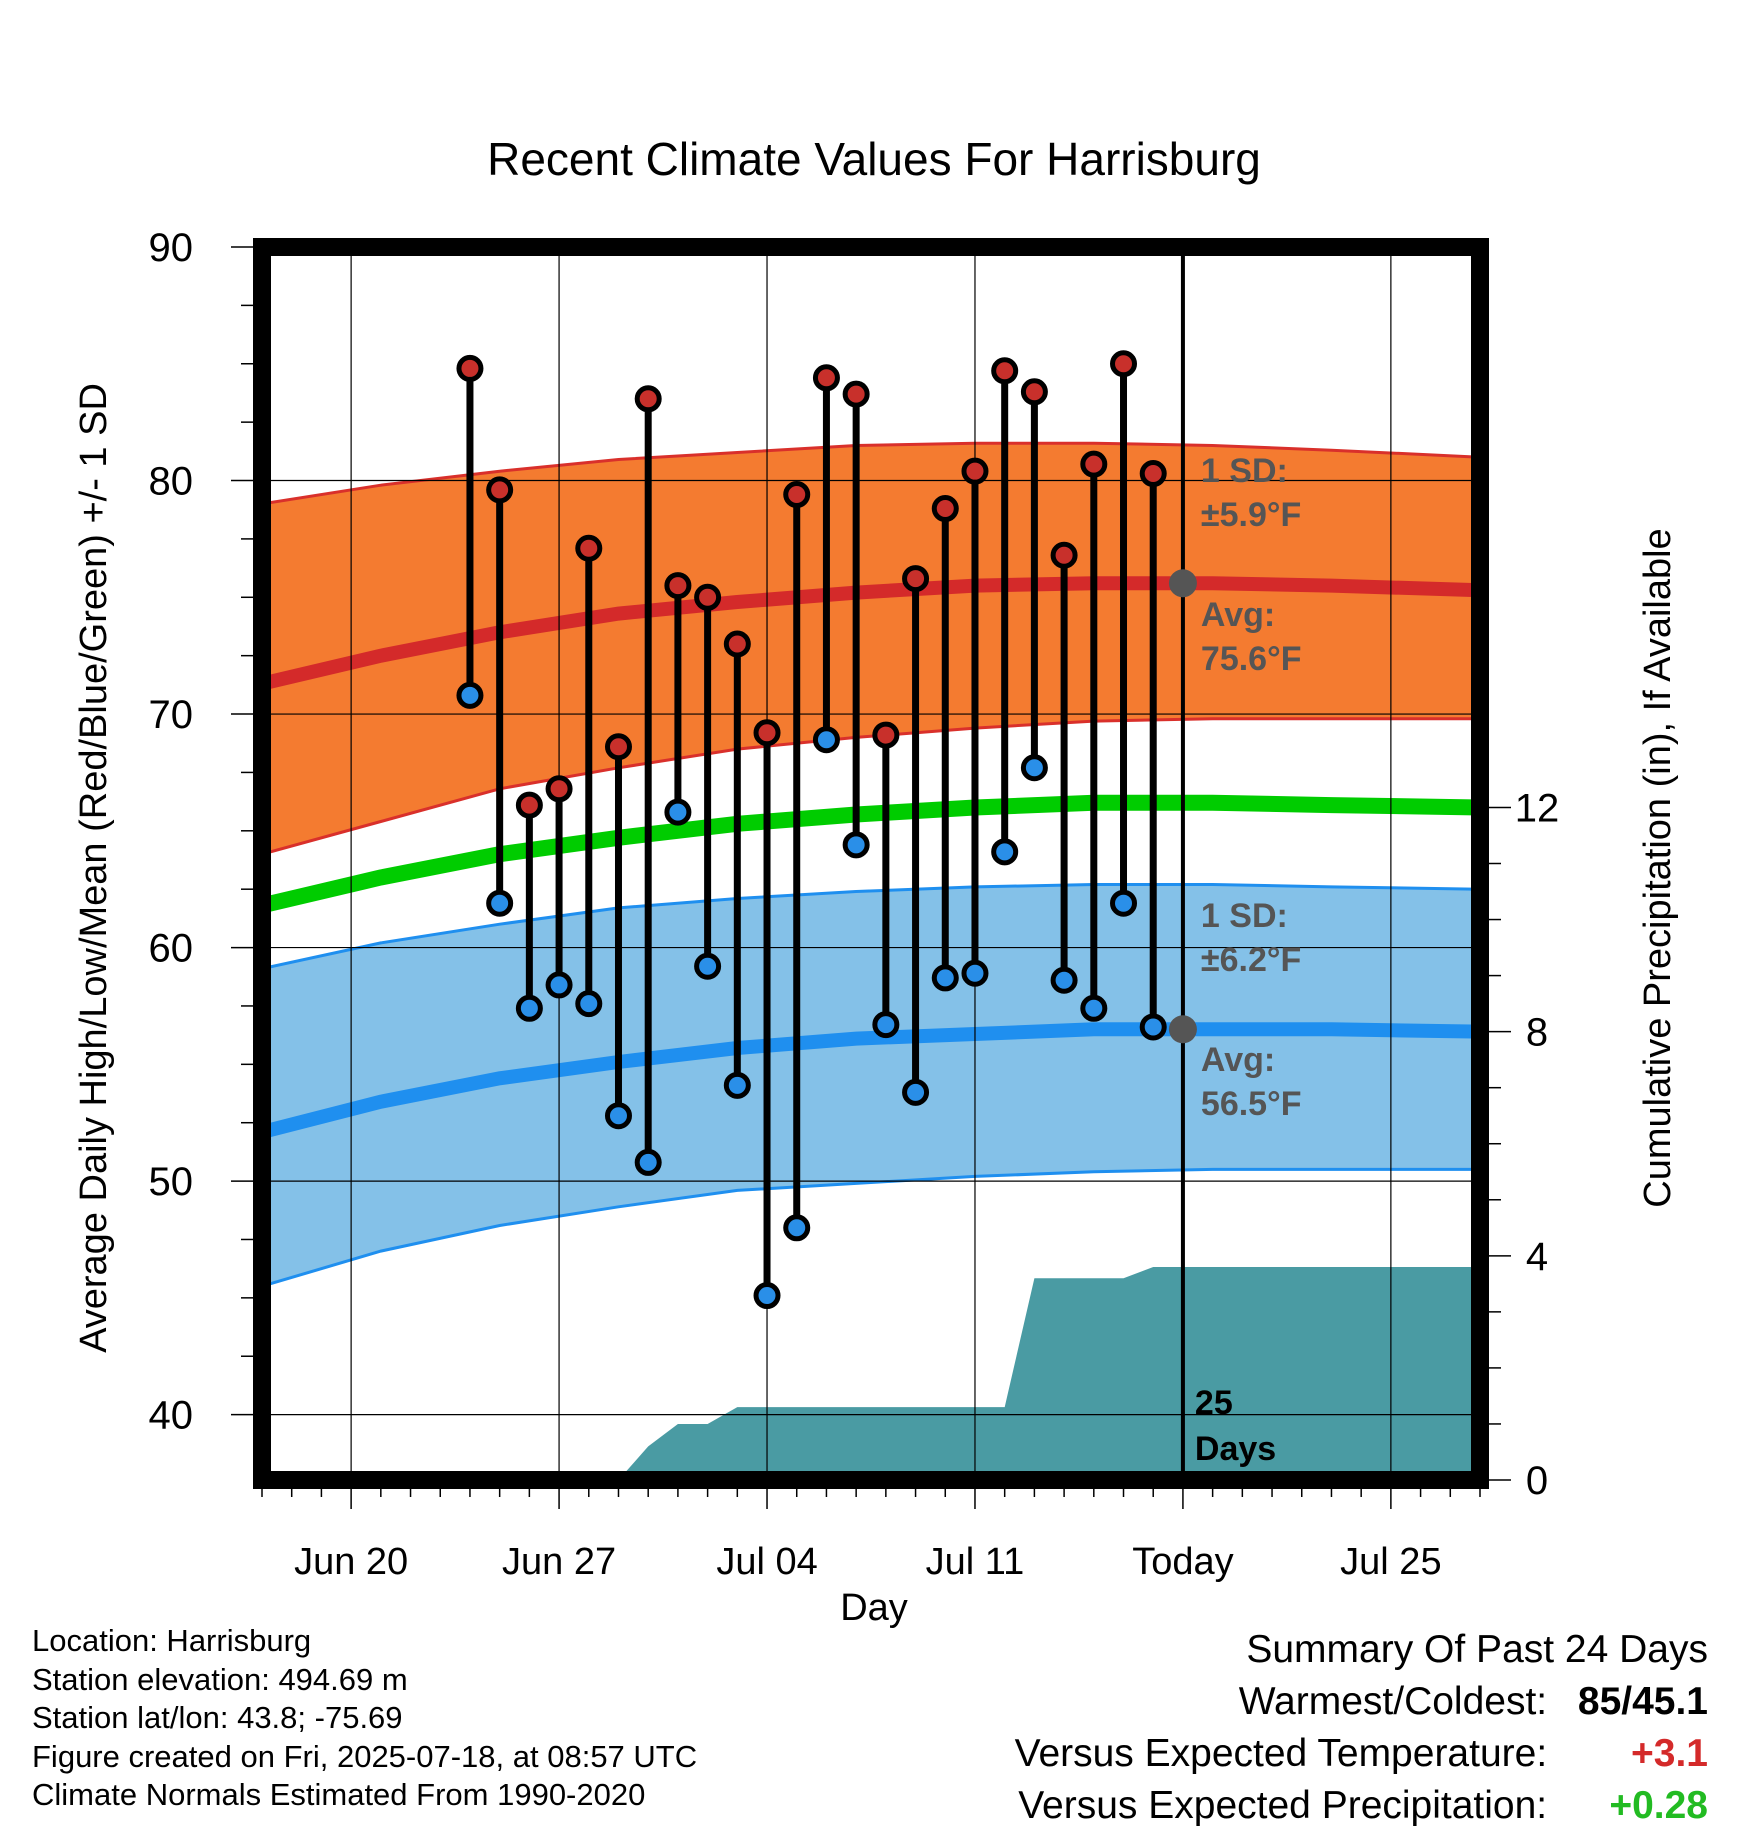 The image size is (1748, 1832). Describe the element at coordinates (351, 1562) in the screenshot. I see `x-tick-label: Jun 20` at that location.